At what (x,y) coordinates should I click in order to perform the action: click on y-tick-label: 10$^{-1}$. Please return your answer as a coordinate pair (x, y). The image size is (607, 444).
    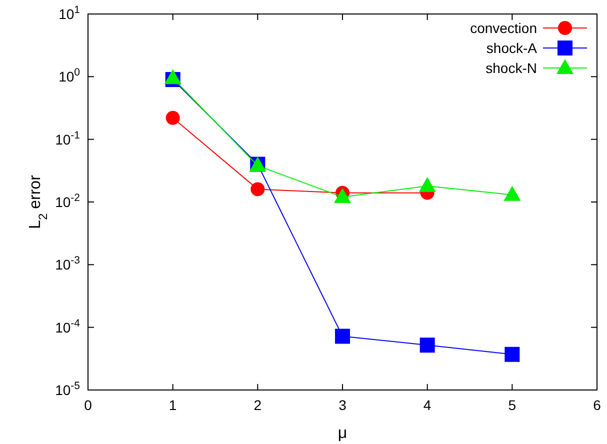
    Looking at the image, I should click on (67, 138).